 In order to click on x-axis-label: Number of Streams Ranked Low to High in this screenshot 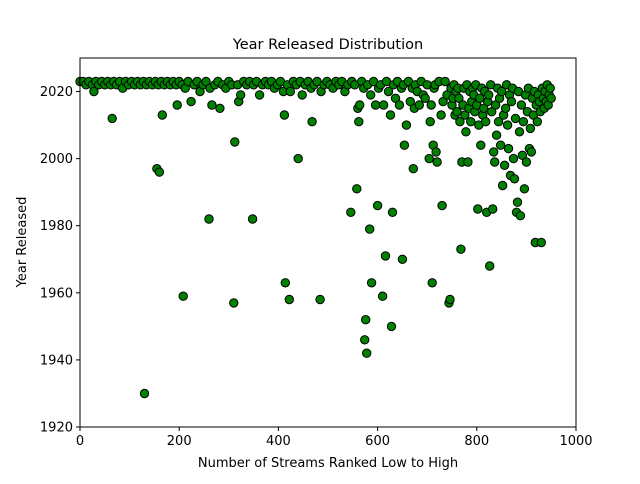, I will do `click(328, 463)`.